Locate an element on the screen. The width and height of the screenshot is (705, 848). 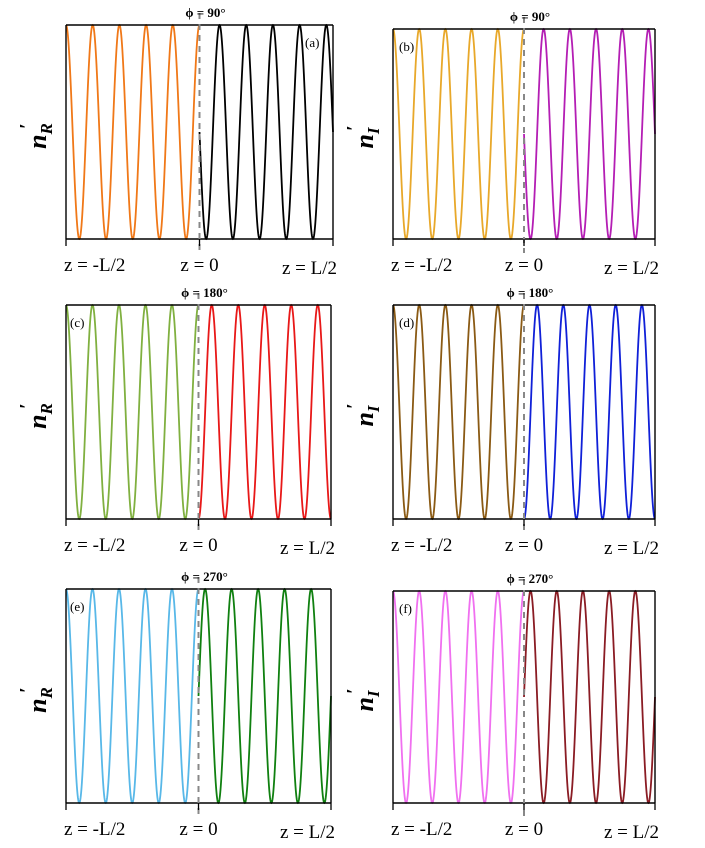
panel-label: (a) is located at coordinates (312, 42).